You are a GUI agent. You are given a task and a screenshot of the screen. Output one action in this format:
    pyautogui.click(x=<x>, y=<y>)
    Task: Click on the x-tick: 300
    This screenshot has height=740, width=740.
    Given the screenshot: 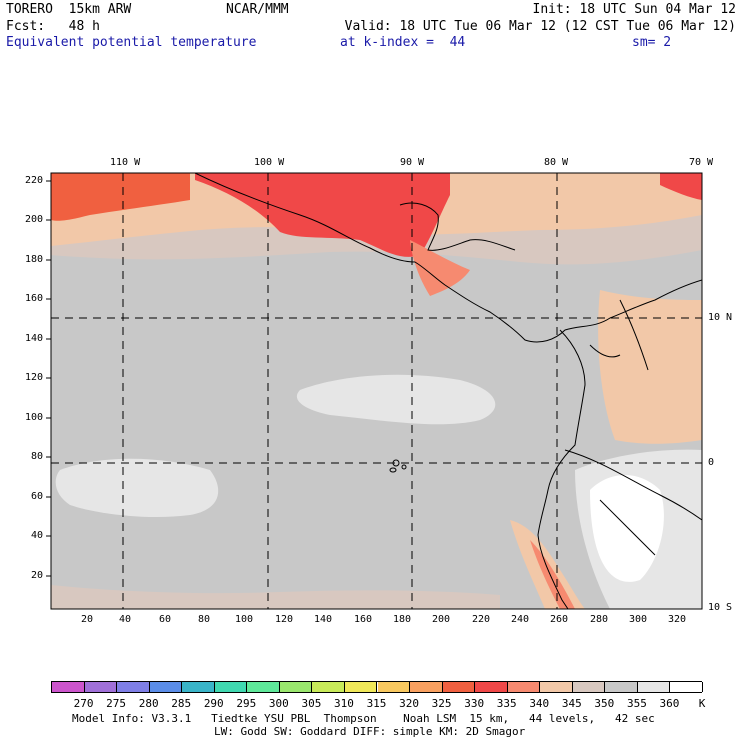 What is the action you would take?
    pyautogui.click(x=638, y=619)
    